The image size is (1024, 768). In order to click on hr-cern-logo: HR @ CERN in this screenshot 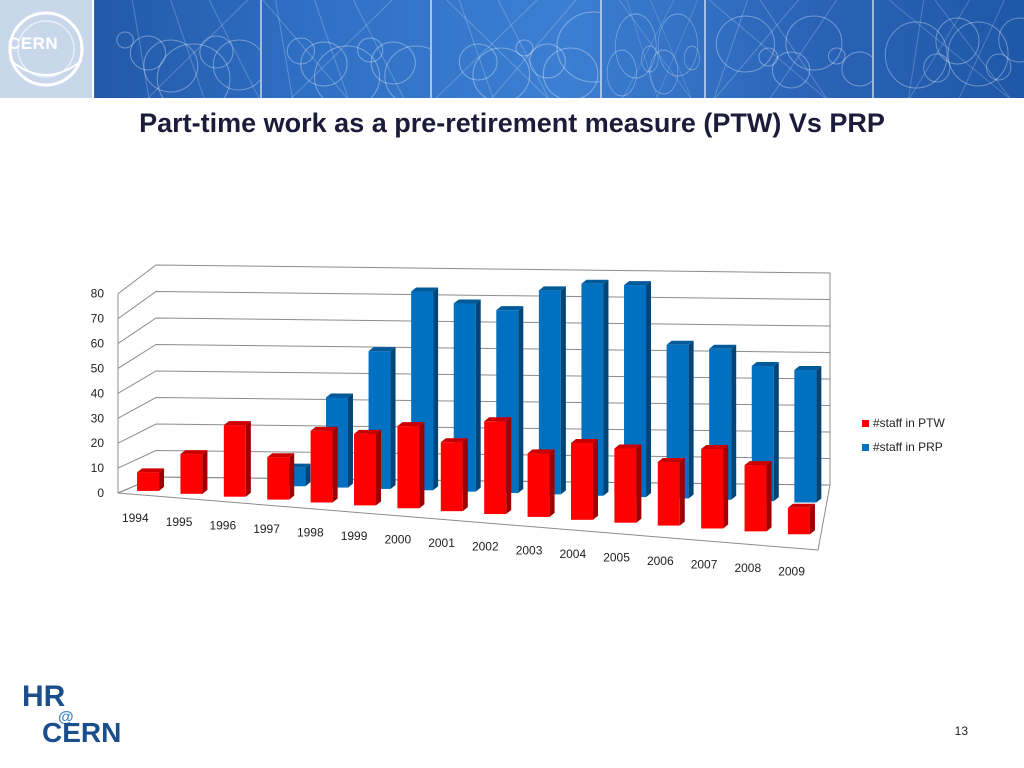, I will do `click(71, 713)`.